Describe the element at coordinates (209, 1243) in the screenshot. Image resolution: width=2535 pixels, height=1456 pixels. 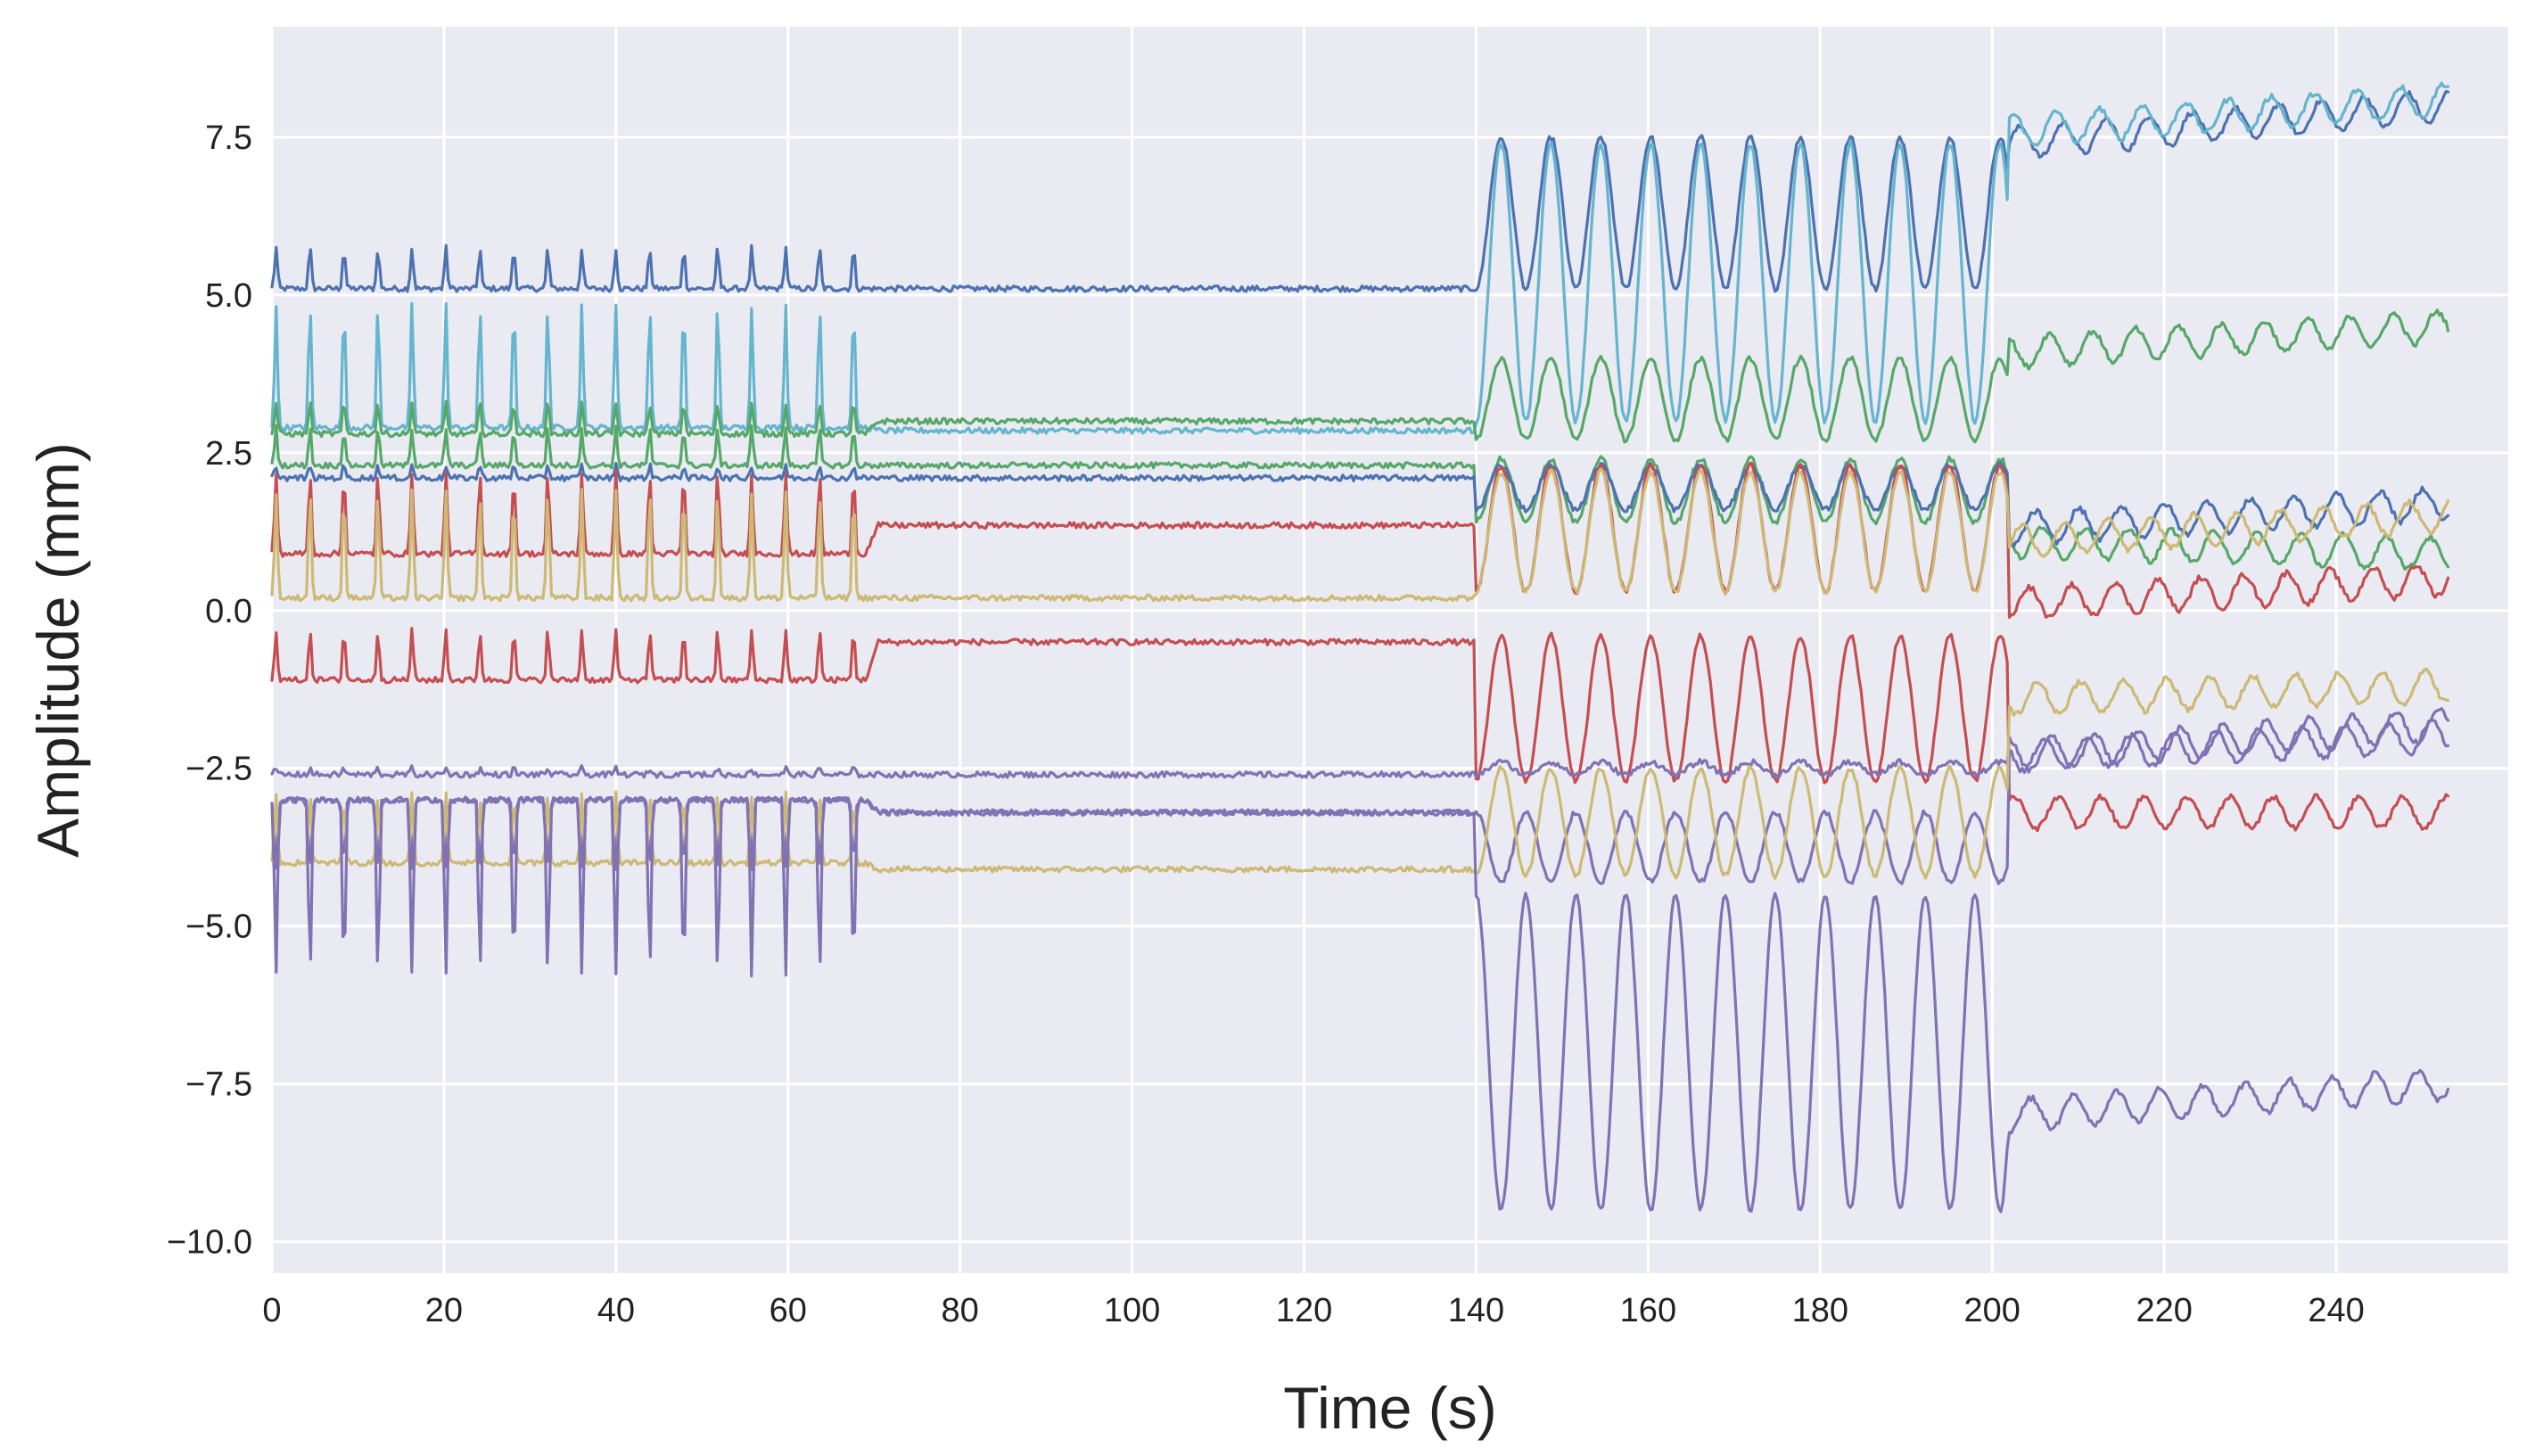
I see `y-tick-label: −10.0` at that location.